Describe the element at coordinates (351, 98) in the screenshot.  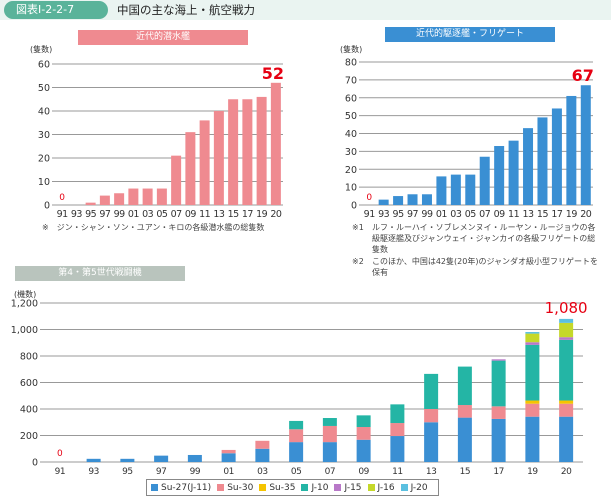
I see `y-tick-label: 60` at that location.